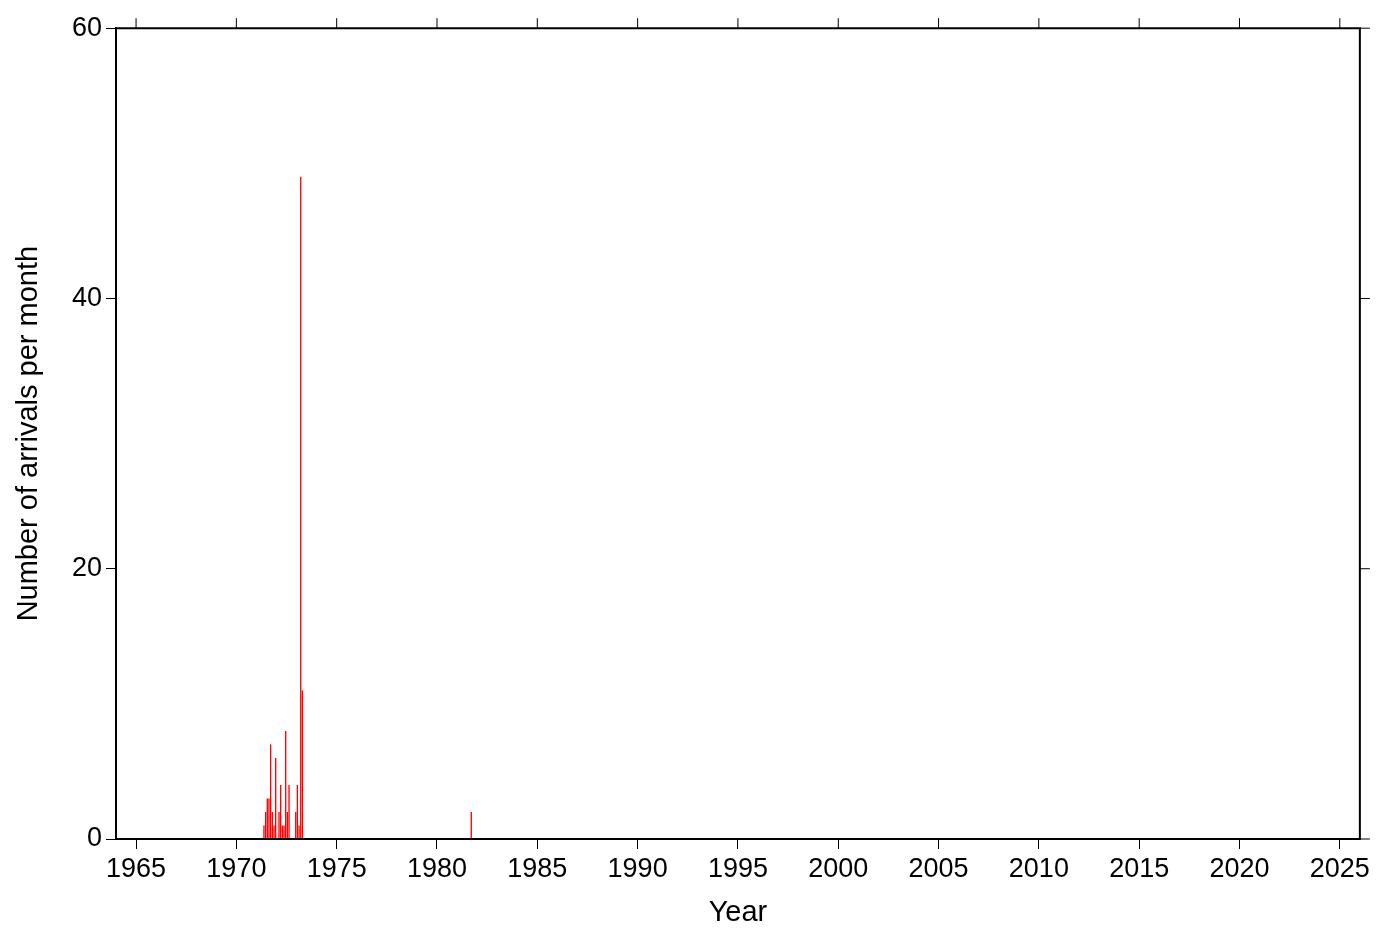 Image resolution: width=1382 pixels, height=942 pixels. Describe the element at coordinates (86, 296) in the screenshot. I see `y-tick-label: 40` at that location.